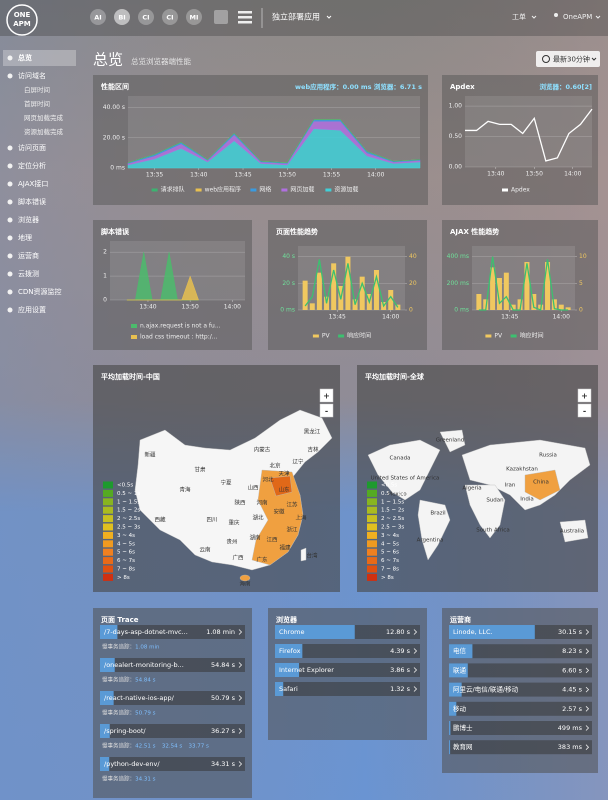  What do you see at coordinates (223, 764) in the screenshot?
I see `row-value: 34.31 s` at bounding box center [223, 764].